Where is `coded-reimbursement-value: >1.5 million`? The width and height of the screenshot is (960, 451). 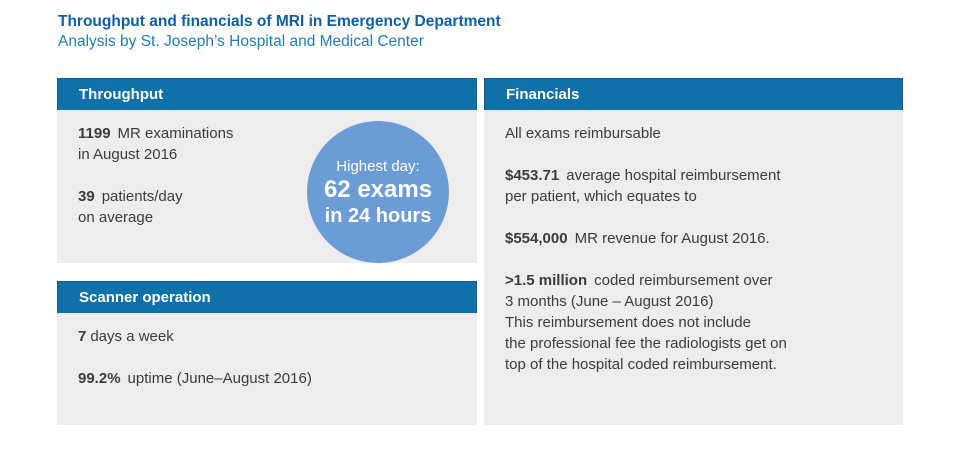
coded-reimbursement-value: >1.5 million is located at coordinates (546, 280).